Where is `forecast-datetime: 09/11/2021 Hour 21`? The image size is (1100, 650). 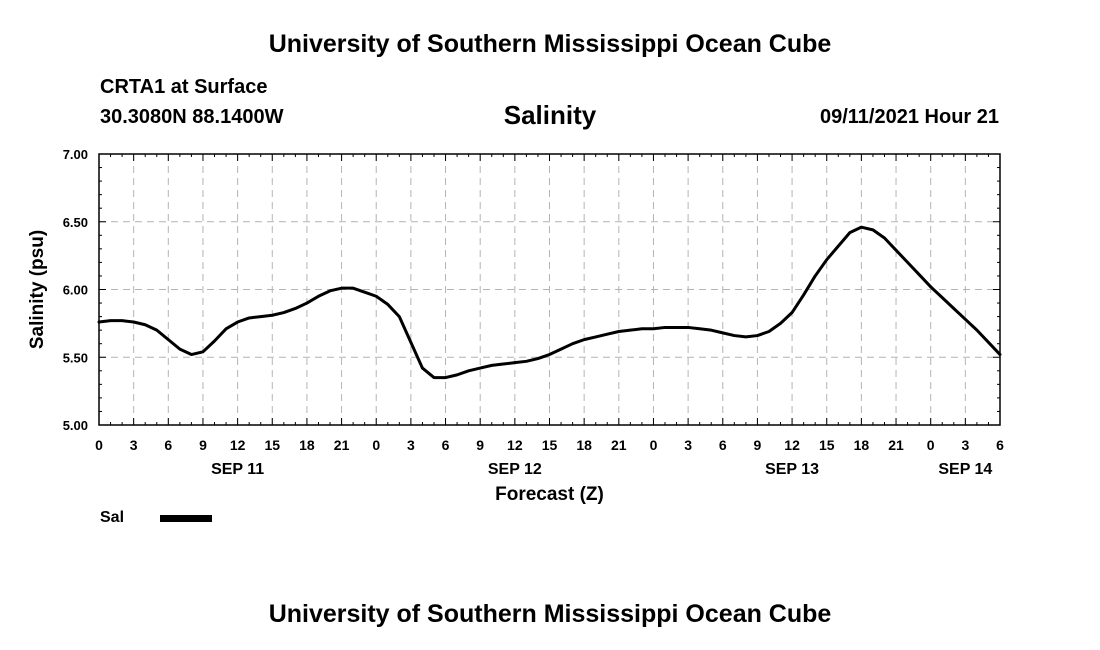 forecast-datetime: 09/11/2021 Hour 21 is located at coordinates (909, 117).